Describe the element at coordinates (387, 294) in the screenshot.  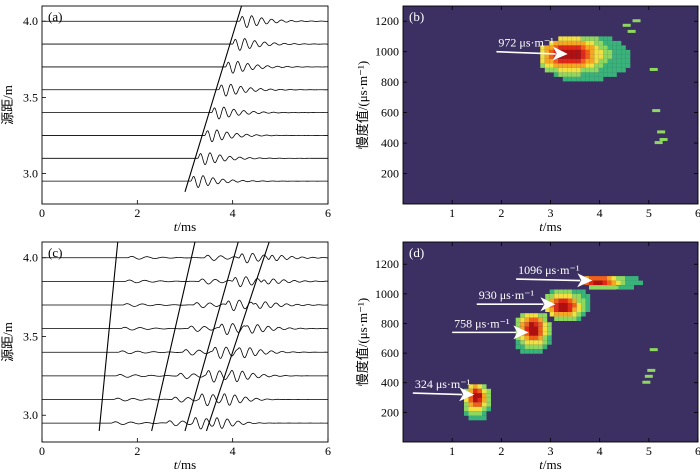
I see `y-tick-label: 1000` at that location.